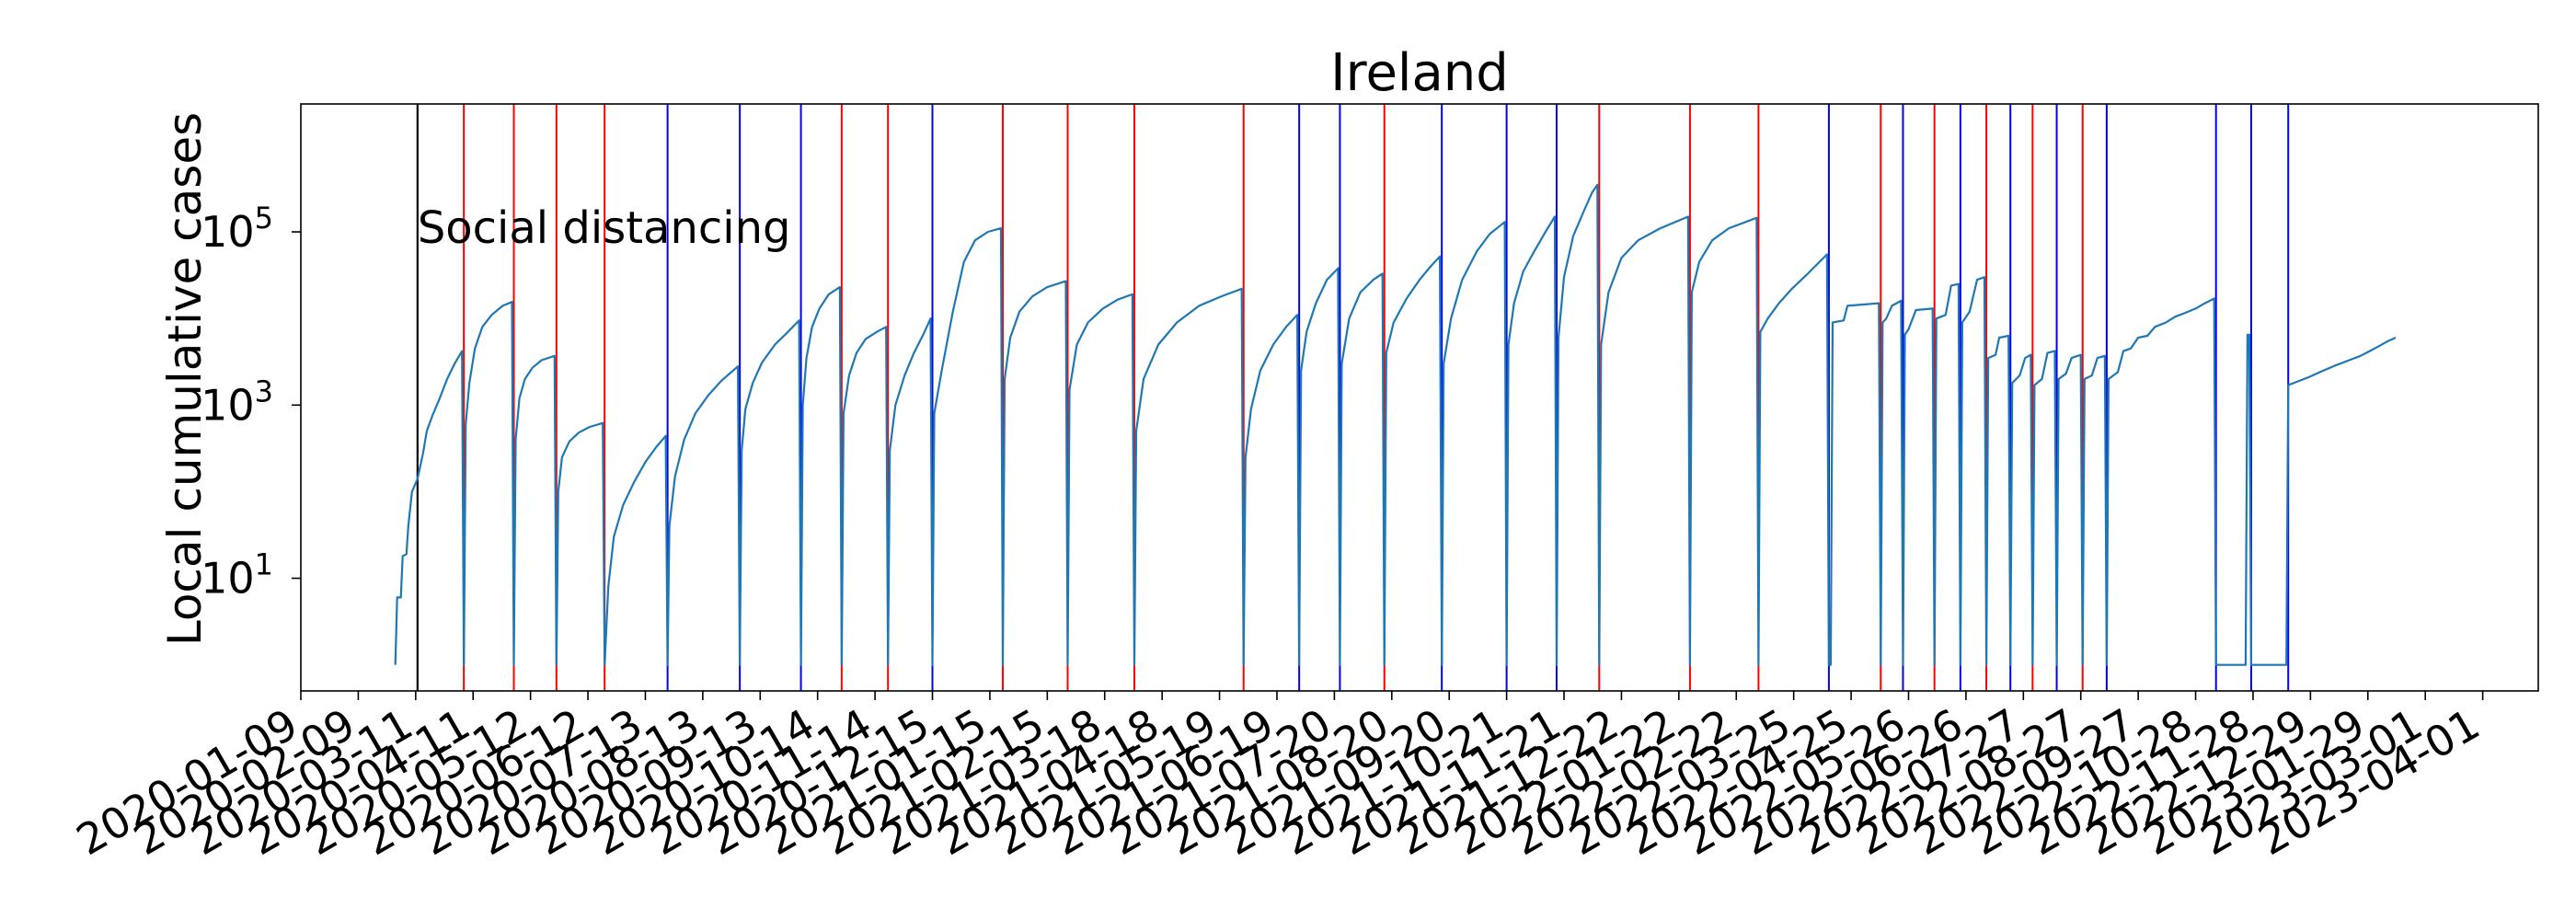  I want to click on annotation-text: Social distancing, so click(604, 228).